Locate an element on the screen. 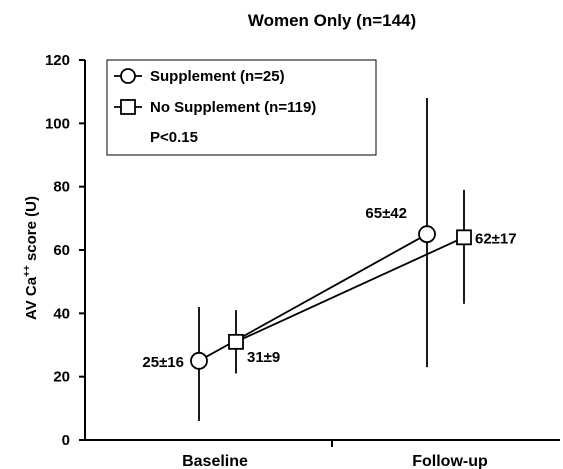 This screenshot has height=469, width=563. y-axis-title: AV Ca++ score (U) is located at coordinates (31, 258).